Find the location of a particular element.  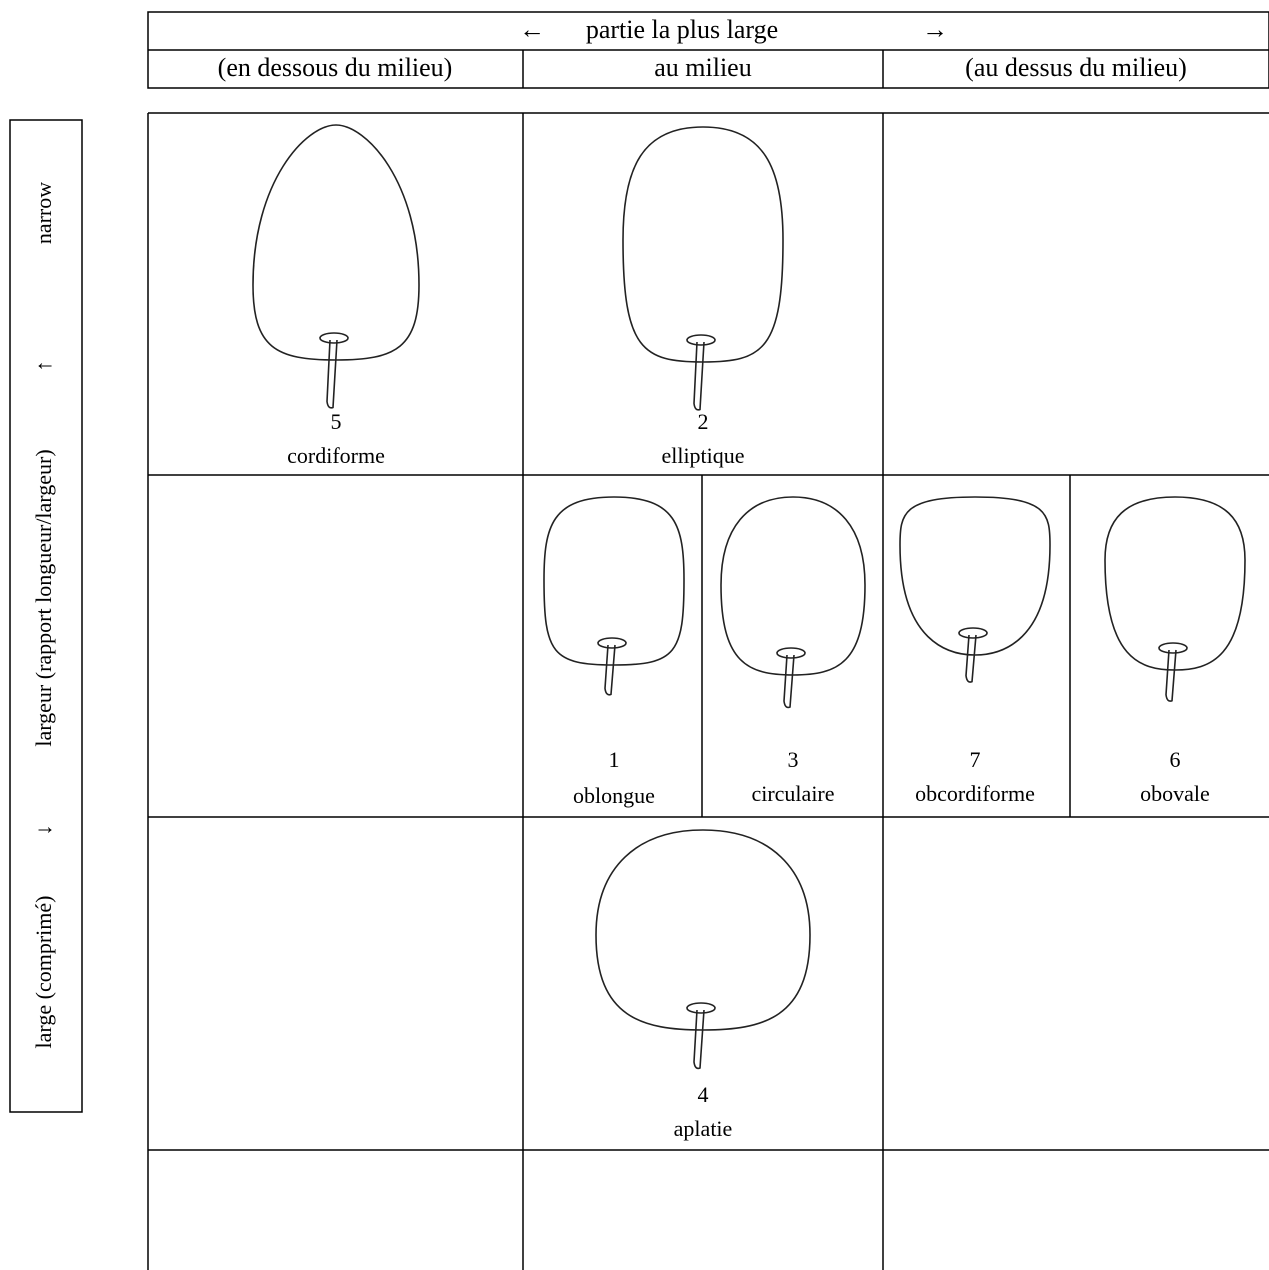

arrow-down: ↓ is located at coordinates (43, 830).